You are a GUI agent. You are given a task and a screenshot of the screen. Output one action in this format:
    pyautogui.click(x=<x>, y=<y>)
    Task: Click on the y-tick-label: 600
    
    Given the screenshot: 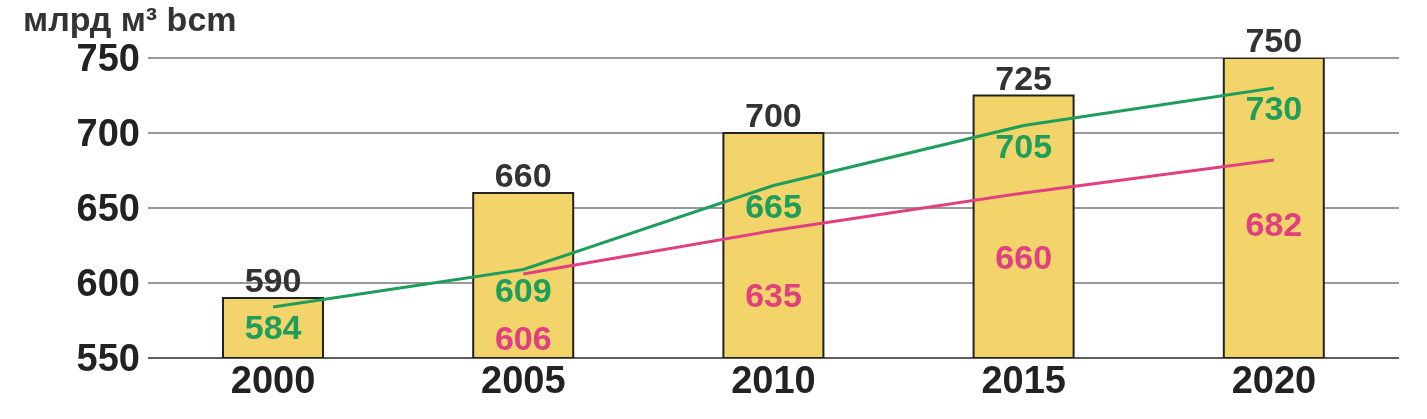 What is the action you would take?
    pyautogui.click(x=108, y=283)
    